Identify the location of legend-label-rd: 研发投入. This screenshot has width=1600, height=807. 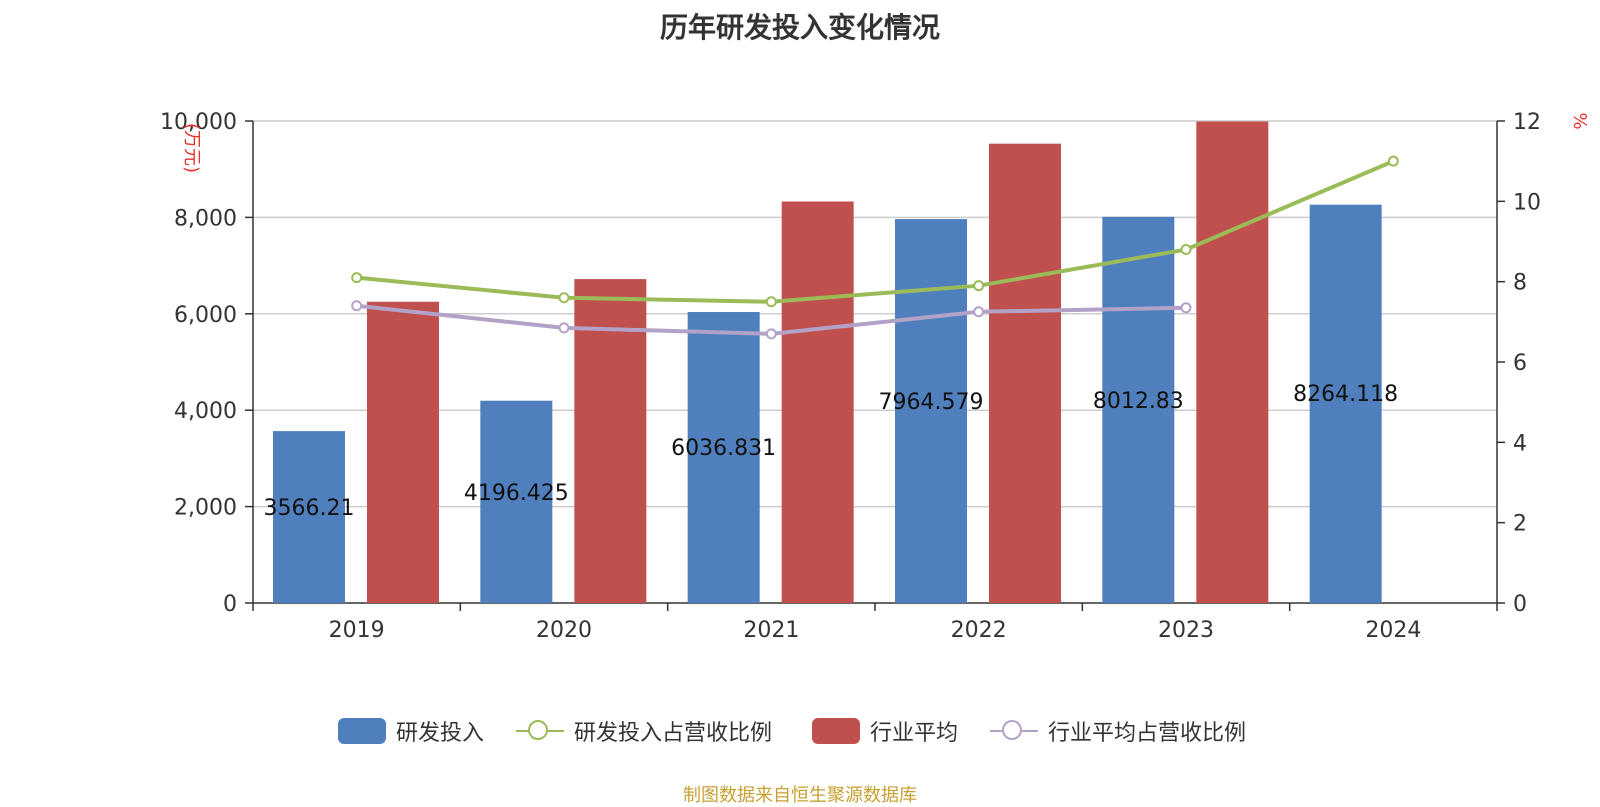
(440, 733).